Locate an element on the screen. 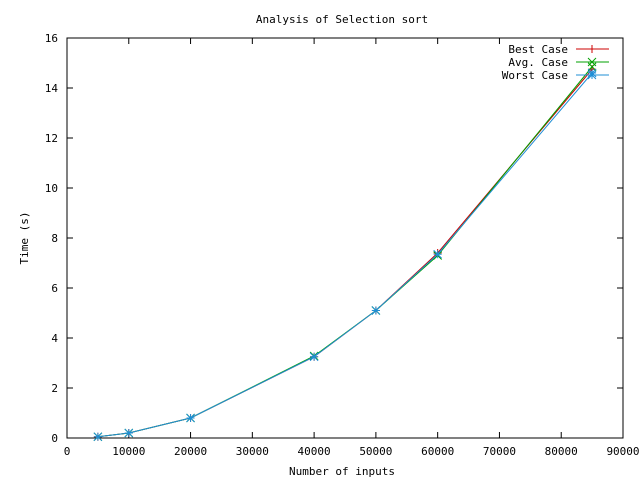 The height and width of the screenshot is (480, 640). y-tick-label: 10 is located at coordinates (51, 188).